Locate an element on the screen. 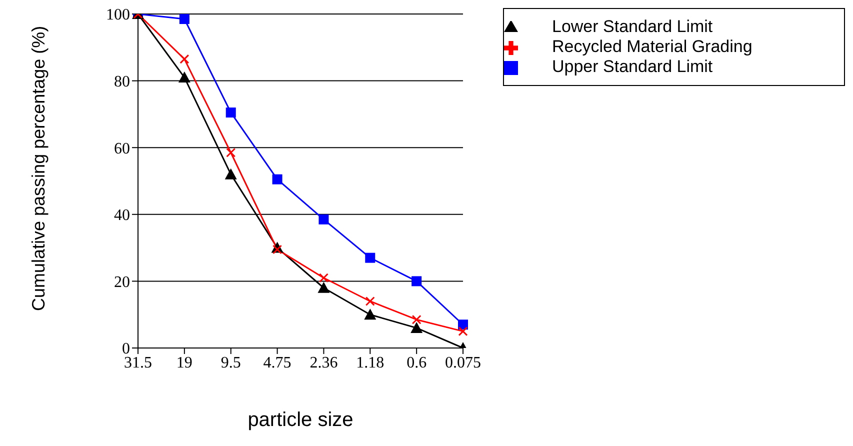  x-axis-title: particle size is located at coordinates (301, 420).